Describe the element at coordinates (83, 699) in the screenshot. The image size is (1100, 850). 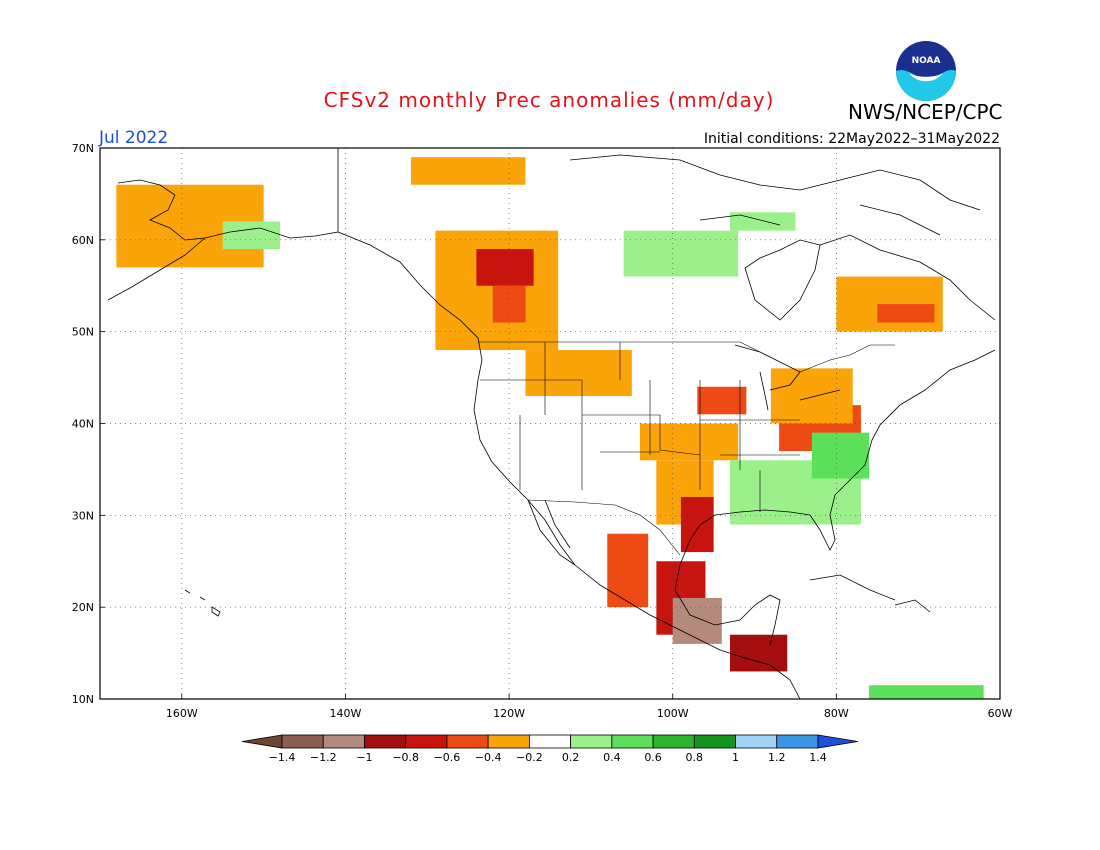
I see `lat-tick-label: 10N` at that location.